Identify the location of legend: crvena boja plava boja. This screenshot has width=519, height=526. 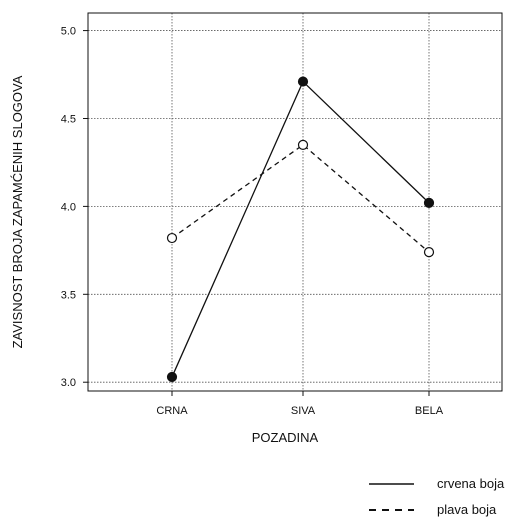
(437, 496).